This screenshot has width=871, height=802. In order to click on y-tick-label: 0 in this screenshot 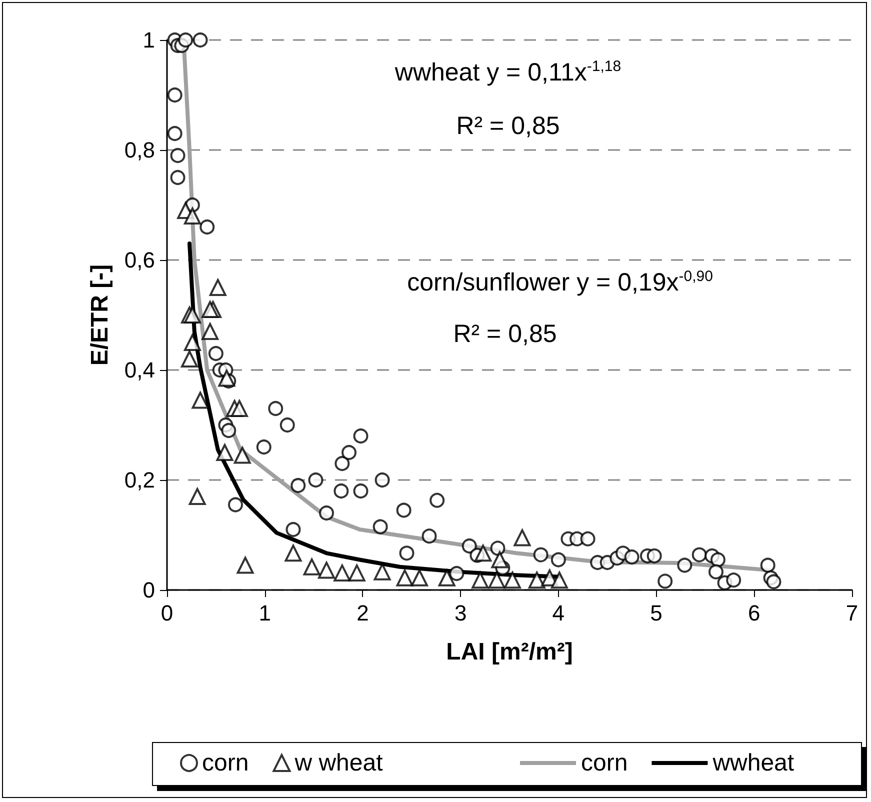, I will do `click(148, 590)`.